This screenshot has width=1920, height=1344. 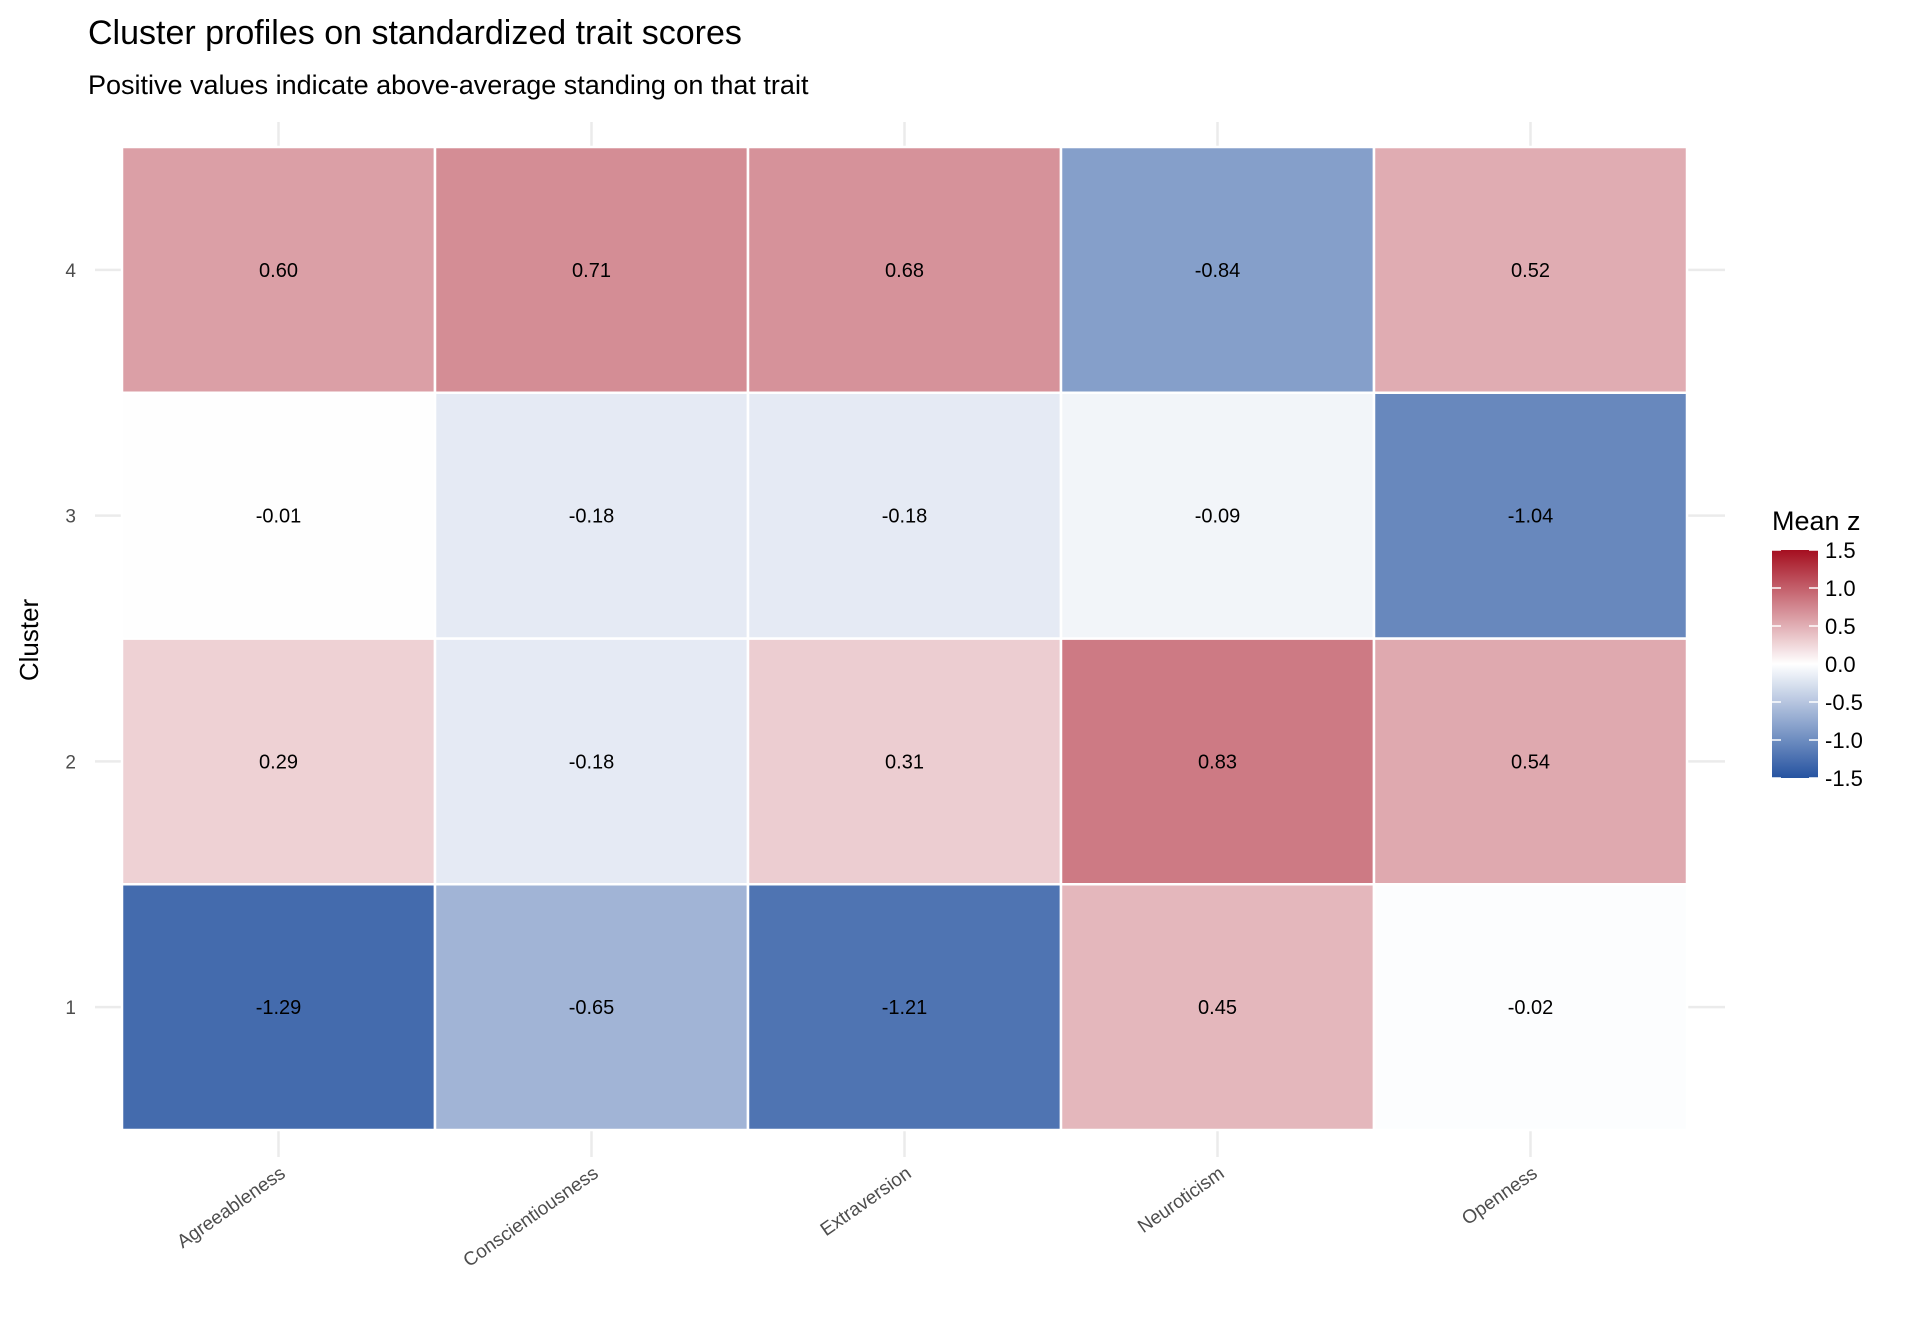 I want to click on cell-value-label: 0.83, so click(x=1217, y=762).